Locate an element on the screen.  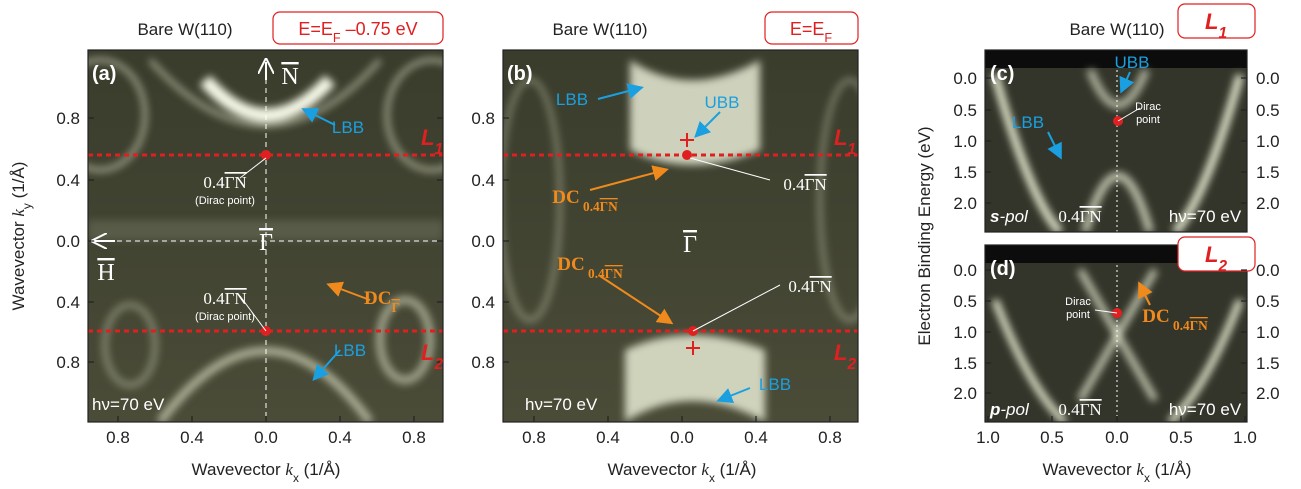
text-part: (1/Å) is located at coordinates (1171, 469).